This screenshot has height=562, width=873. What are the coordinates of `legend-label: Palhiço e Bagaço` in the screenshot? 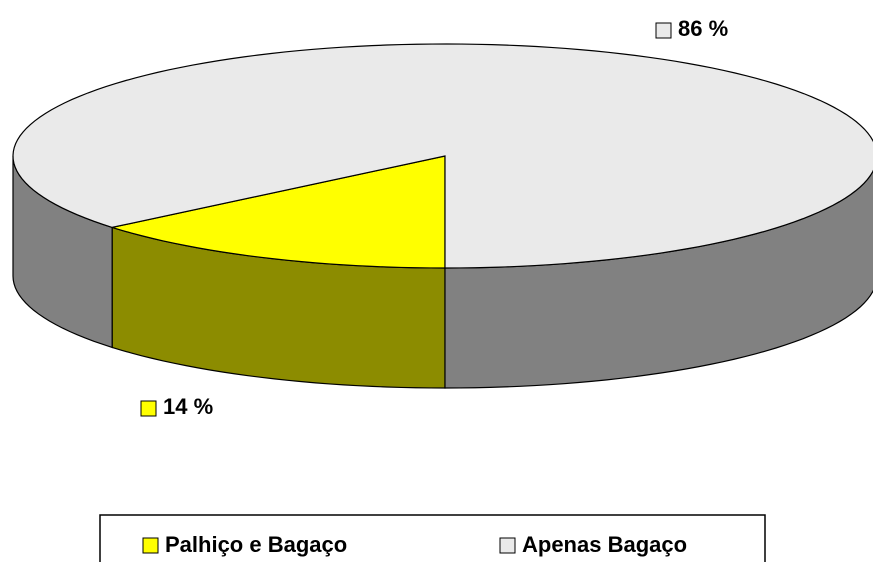 It's located at (256, 544).